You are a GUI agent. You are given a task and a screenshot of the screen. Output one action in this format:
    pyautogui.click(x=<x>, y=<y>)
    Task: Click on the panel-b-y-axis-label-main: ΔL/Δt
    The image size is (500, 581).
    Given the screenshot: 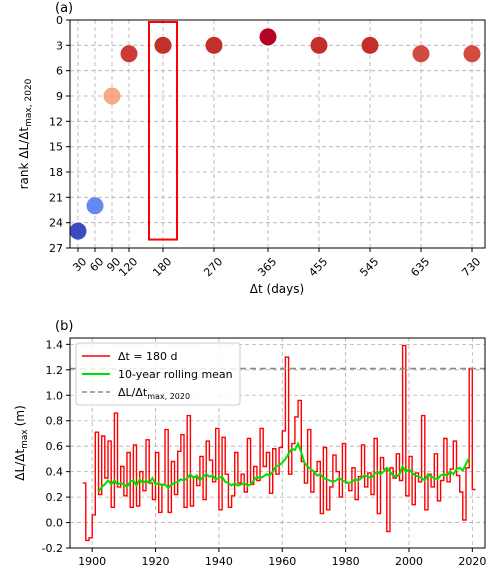 What is the action you would take?
    pyautogui.click(x=20, y=465)
    